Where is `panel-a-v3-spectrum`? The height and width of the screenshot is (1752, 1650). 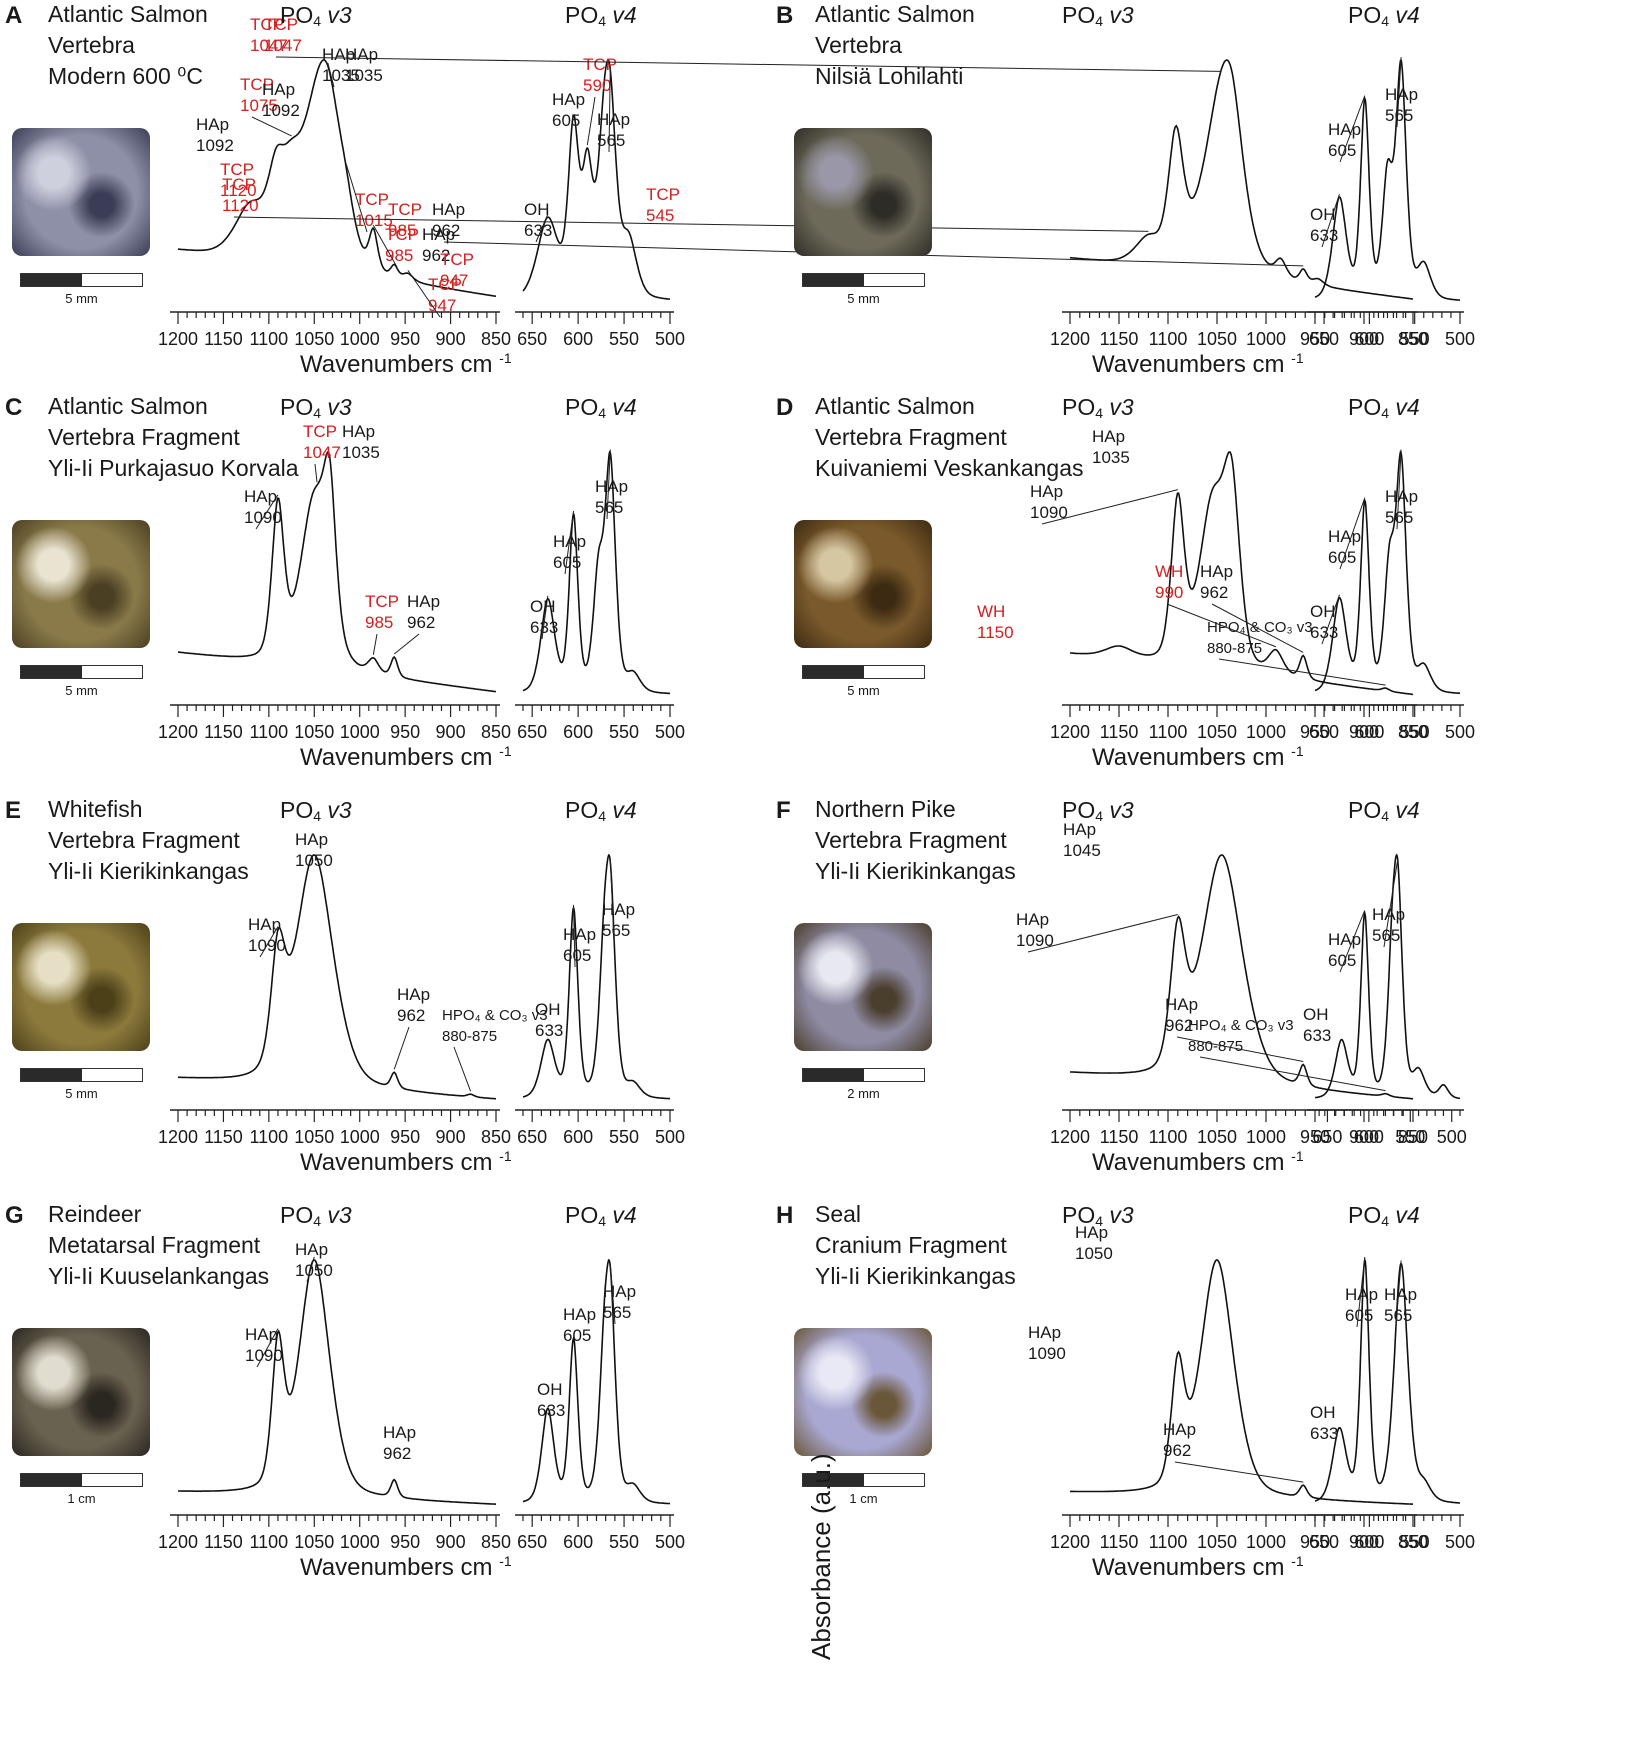 panel-a-v3-spectrum is located at coordinates (337, 178).